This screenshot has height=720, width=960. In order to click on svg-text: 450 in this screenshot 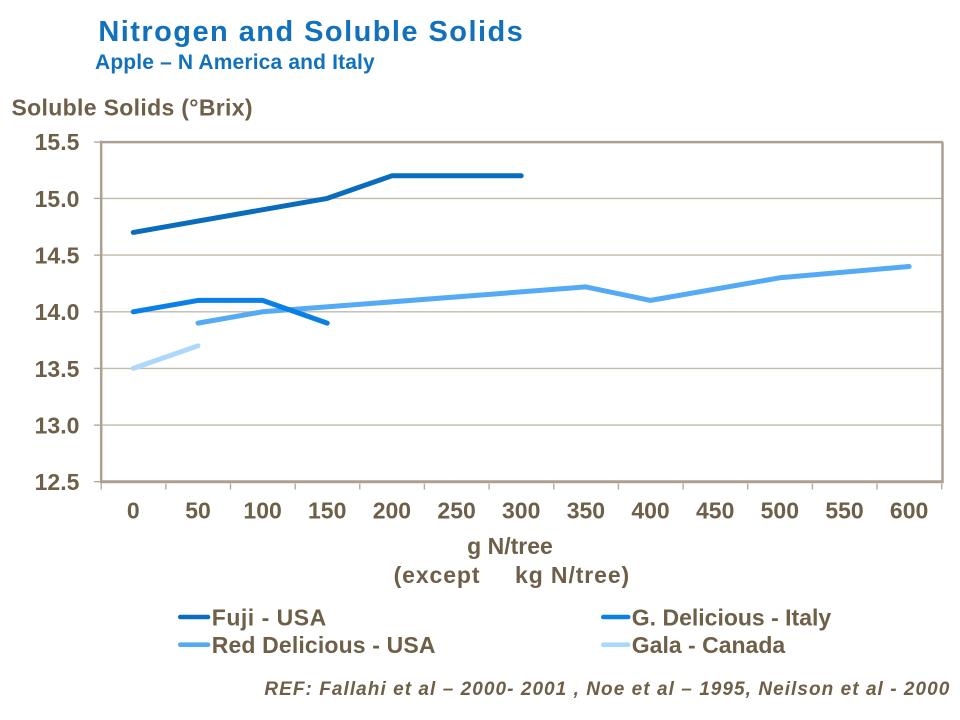, I will do `click(715, 511)`.